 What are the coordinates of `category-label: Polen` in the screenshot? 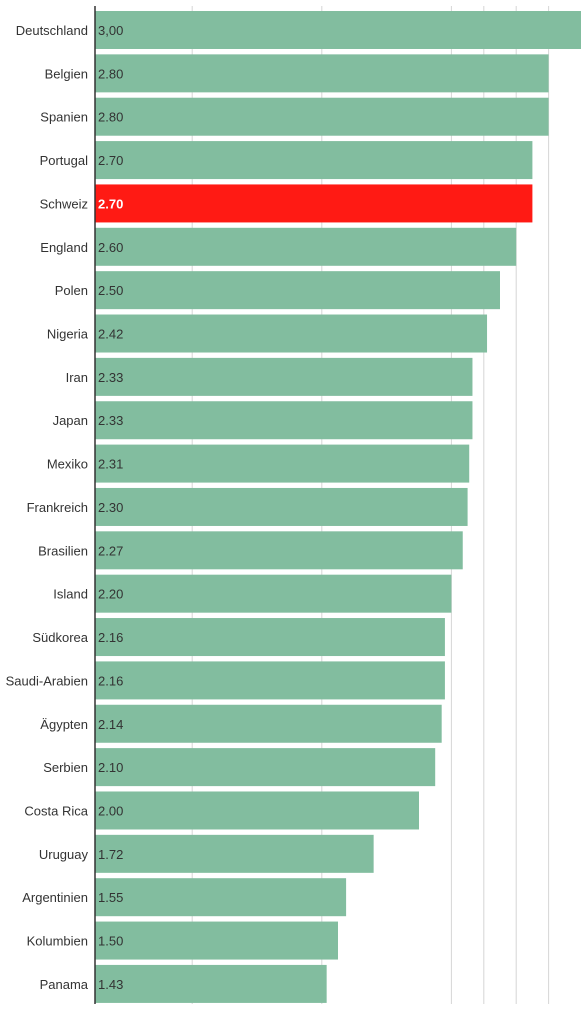 It's located at (71, 290).